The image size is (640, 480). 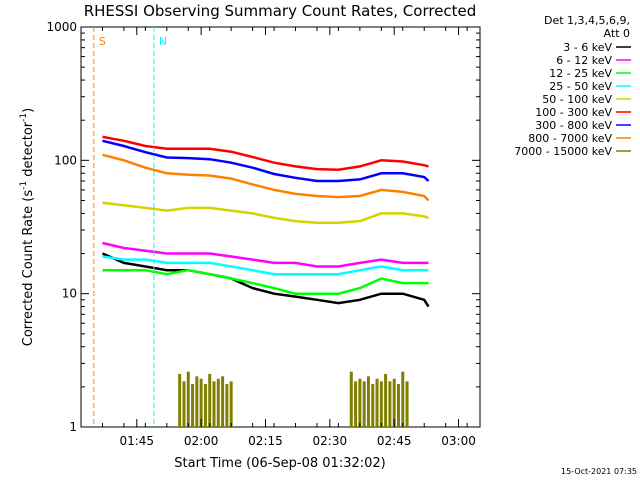 What do you see at coordinates (28, 110) in the screenshot?
I see `y-axis-label-end: )` at bounding box center [28, 110].